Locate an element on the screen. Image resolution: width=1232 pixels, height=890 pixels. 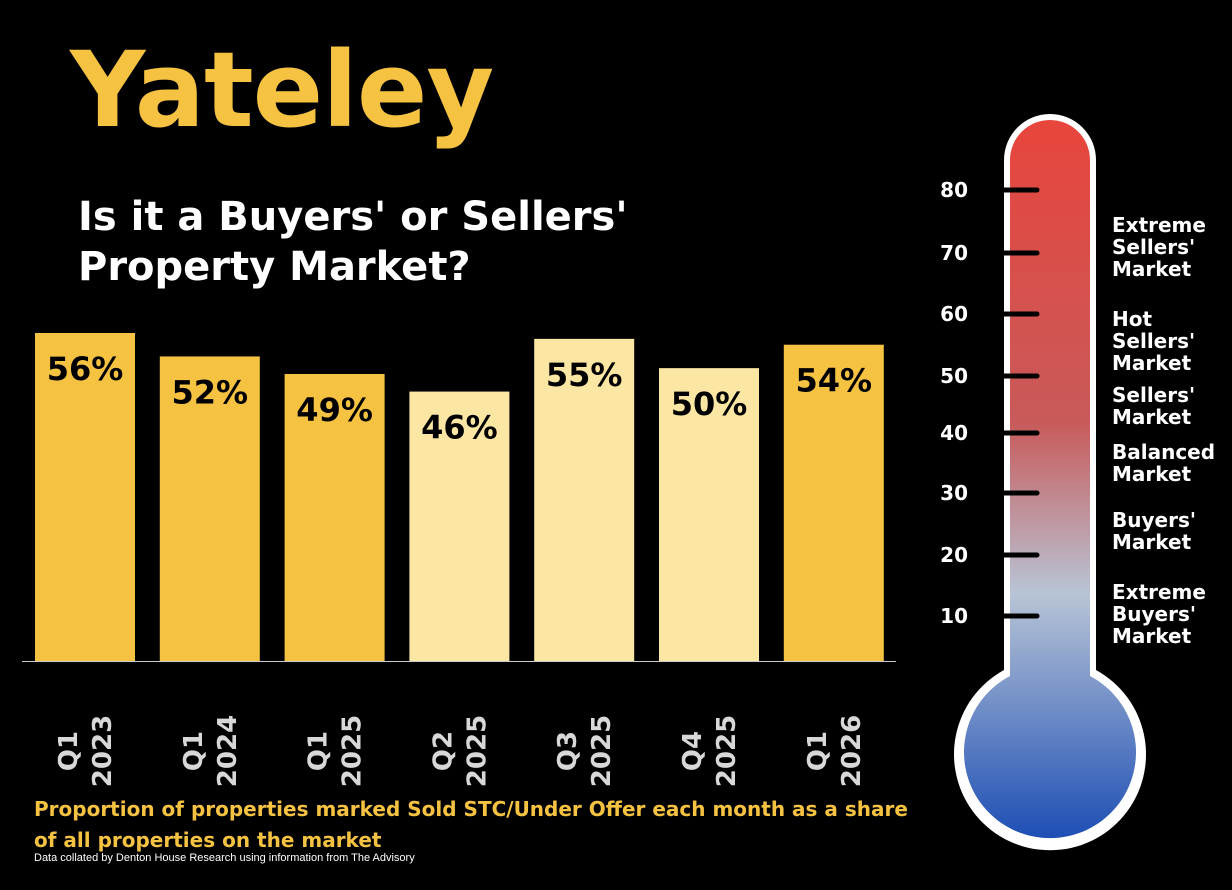
bar-data-label: 56% is located at coordinates (85, 369).